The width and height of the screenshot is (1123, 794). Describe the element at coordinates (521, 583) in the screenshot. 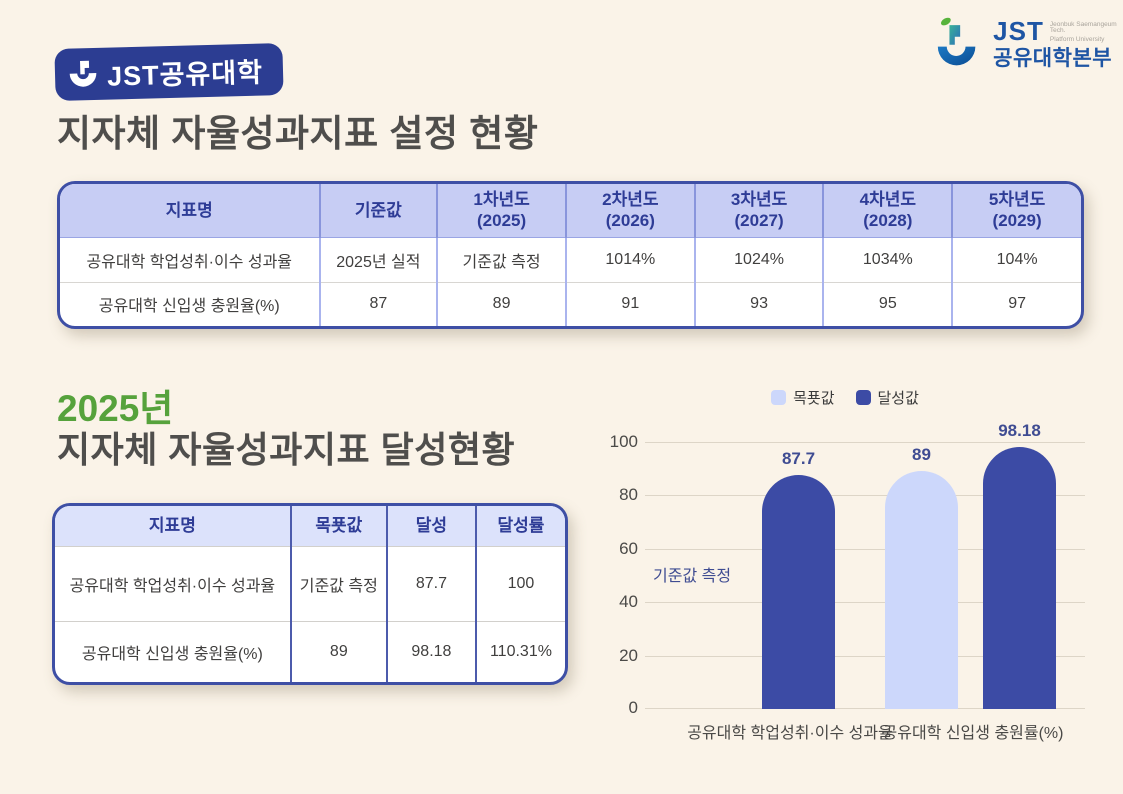

I see `cell: 100` at that location.